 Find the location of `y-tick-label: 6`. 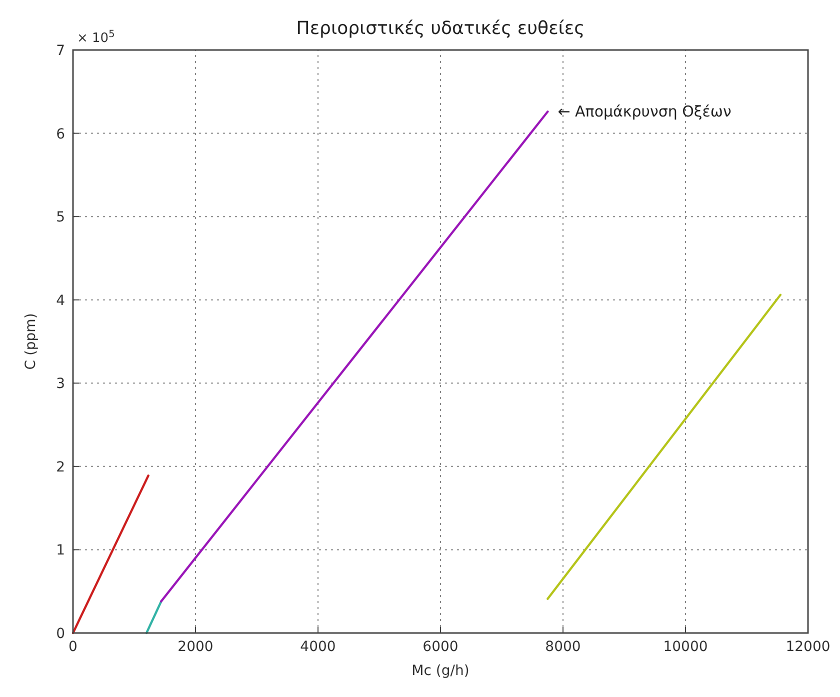

y-tick-label: 6 is located at coordinates (61, 134).